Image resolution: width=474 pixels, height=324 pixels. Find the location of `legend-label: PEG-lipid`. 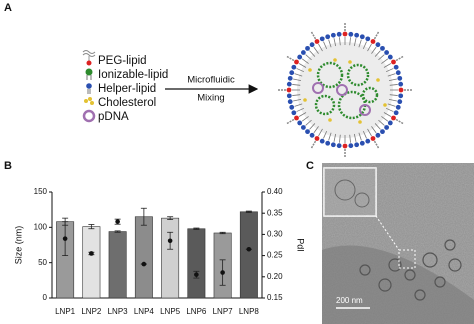

legend-label: PEG-lipid is located at coordinates (122, 61).